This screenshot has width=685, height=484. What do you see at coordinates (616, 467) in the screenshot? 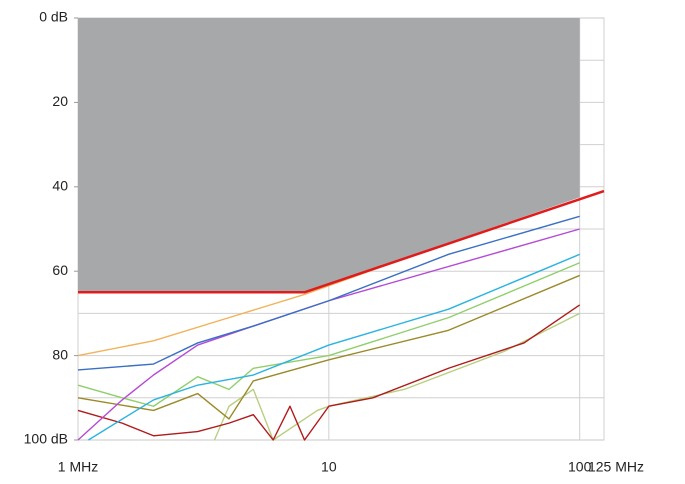
I see `x-tick-label: 125 MHz` at bounding box center [616, 467].